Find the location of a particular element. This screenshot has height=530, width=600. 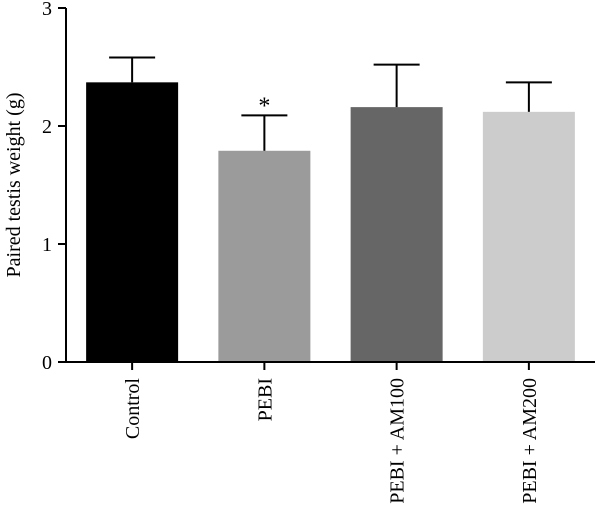

significance-asterisk: * is located at coordinates (264, 106).